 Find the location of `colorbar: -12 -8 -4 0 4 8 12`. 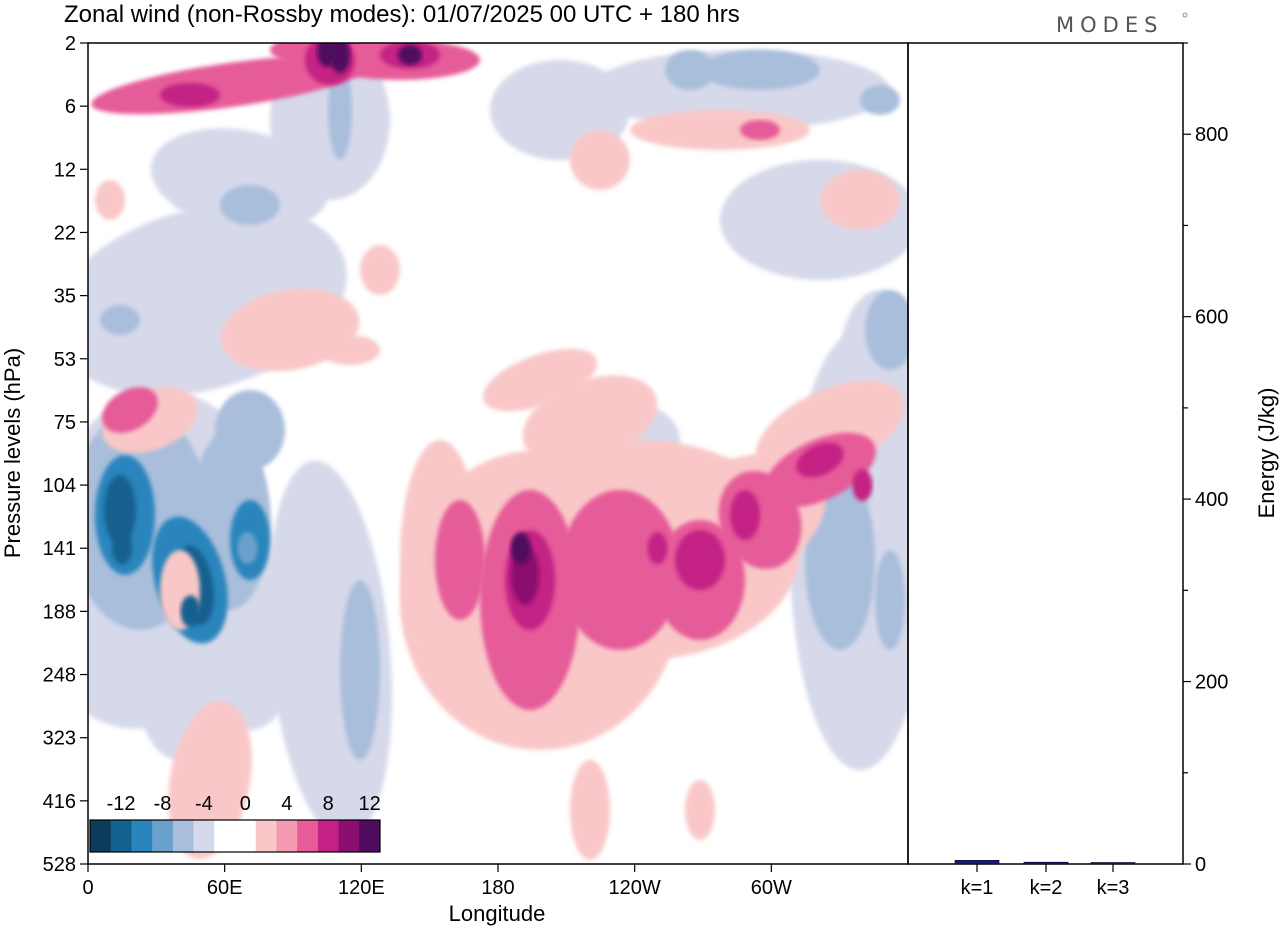

colorbar: -12 -8 -4 0 4 8 12 is located at coordinates (235, 823).